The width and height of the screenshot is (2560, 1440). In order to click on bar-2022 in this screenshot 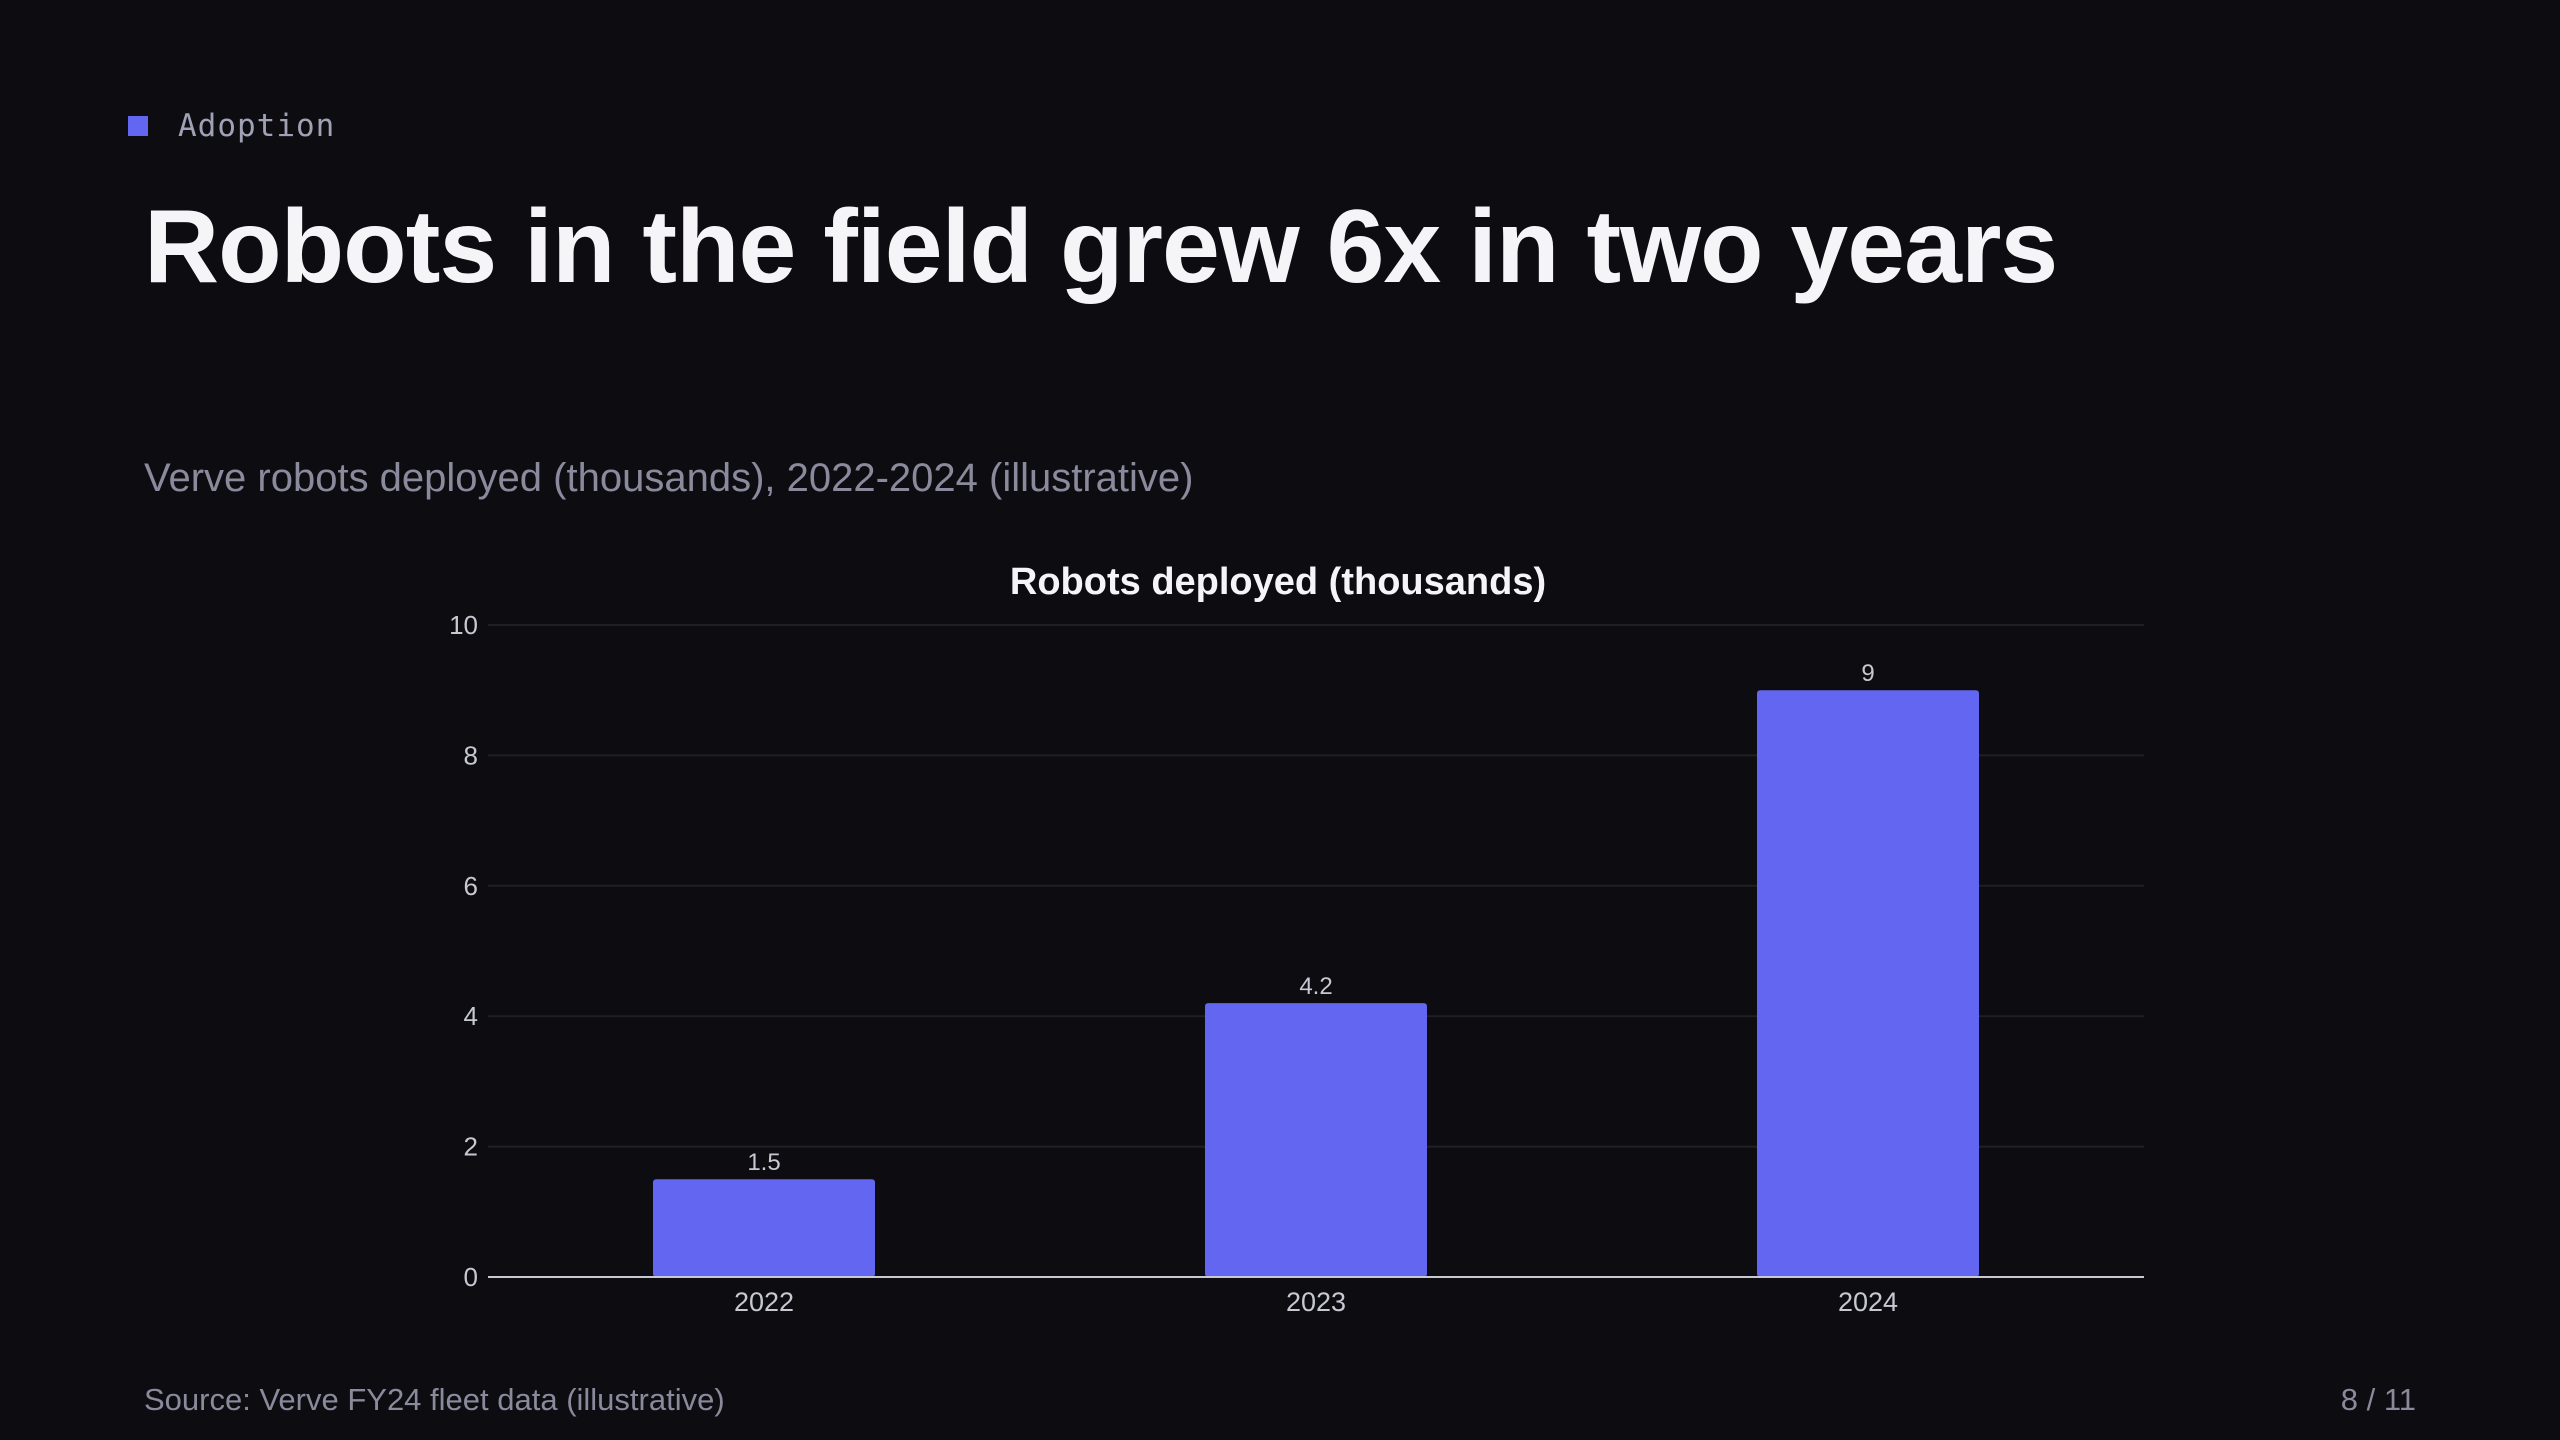, I will do `click(764, 1228)`.